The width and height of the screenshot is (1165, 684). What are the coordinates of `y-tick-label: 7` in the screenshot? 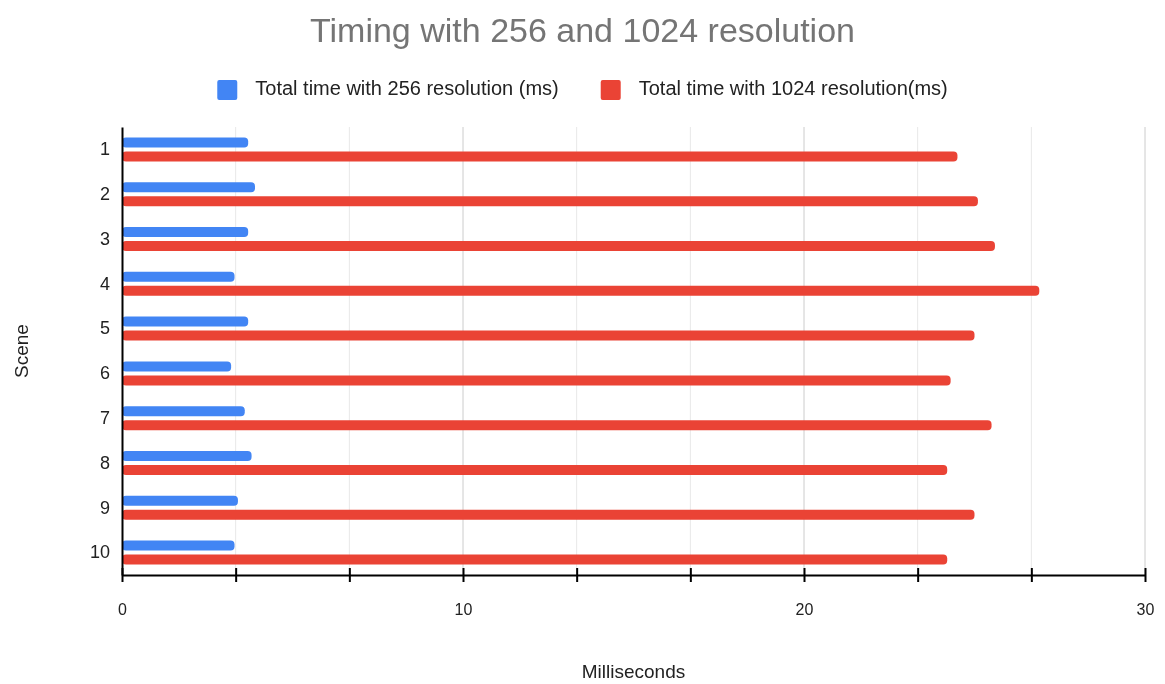 It's located at (104, 417).